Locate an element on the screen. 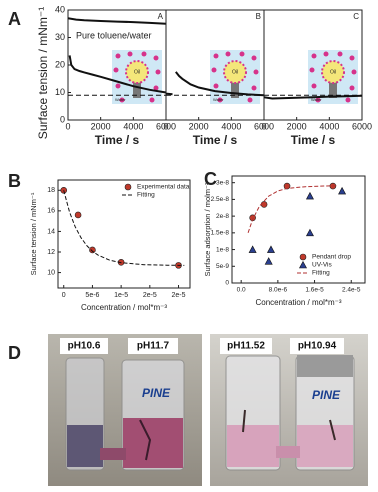 The image size is (378, 492). photo-label: pH11.52 is located at coordinates (246, 346).